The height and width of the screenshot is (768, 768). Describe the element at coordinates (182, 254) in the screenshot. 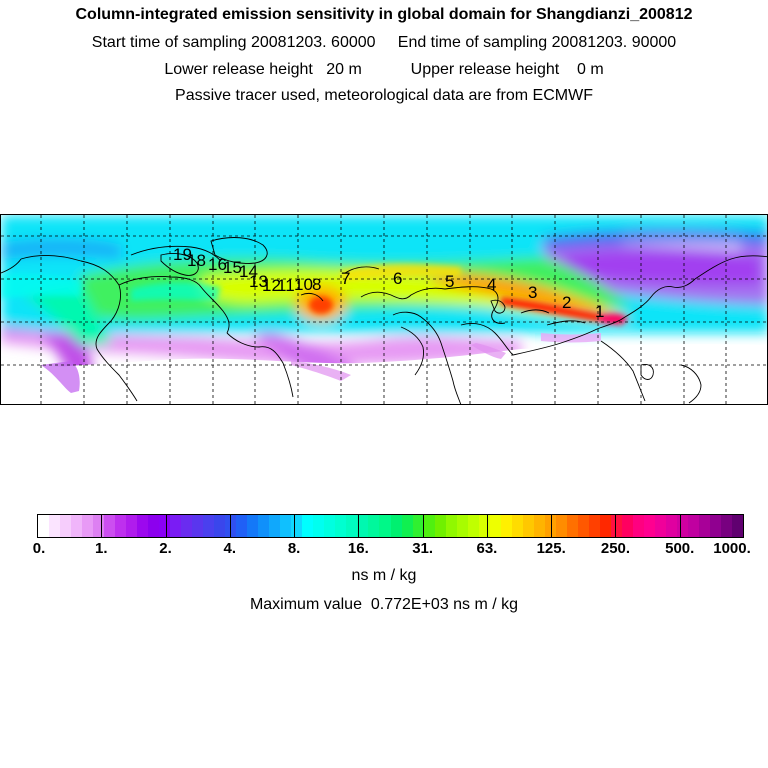

I see `trajectory-label: 19` at that location.